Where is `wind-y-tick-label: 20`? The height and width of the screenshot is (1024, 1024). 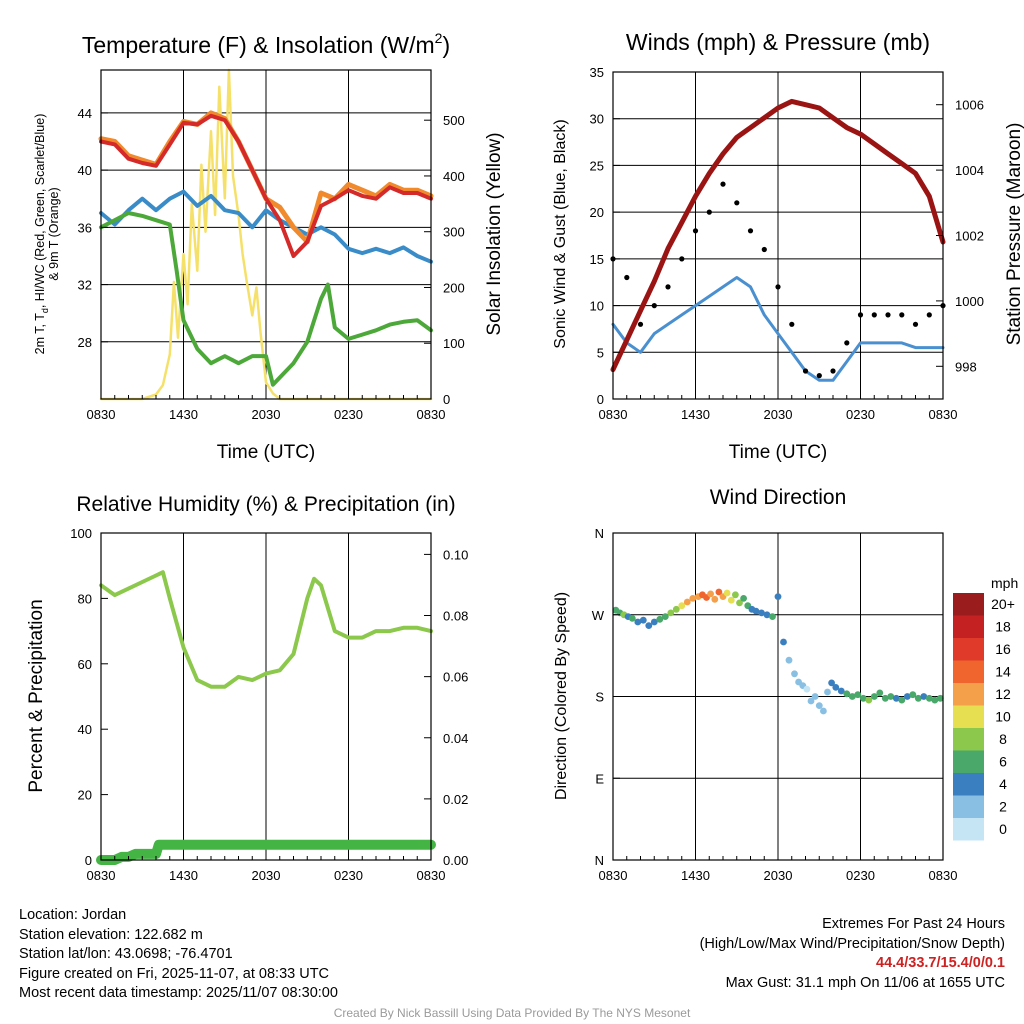
wind-y-tick-label: 20 is located at coordinates (597, 212).